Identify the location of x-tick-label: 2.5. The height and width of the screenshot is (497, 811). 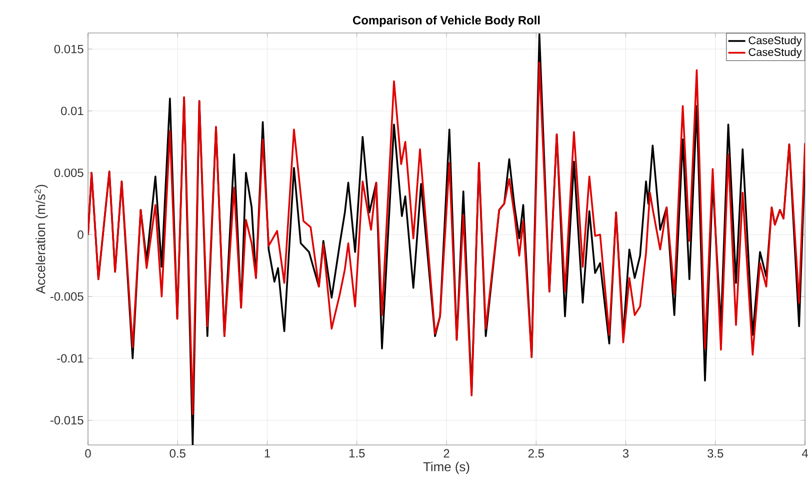
(536, 453).